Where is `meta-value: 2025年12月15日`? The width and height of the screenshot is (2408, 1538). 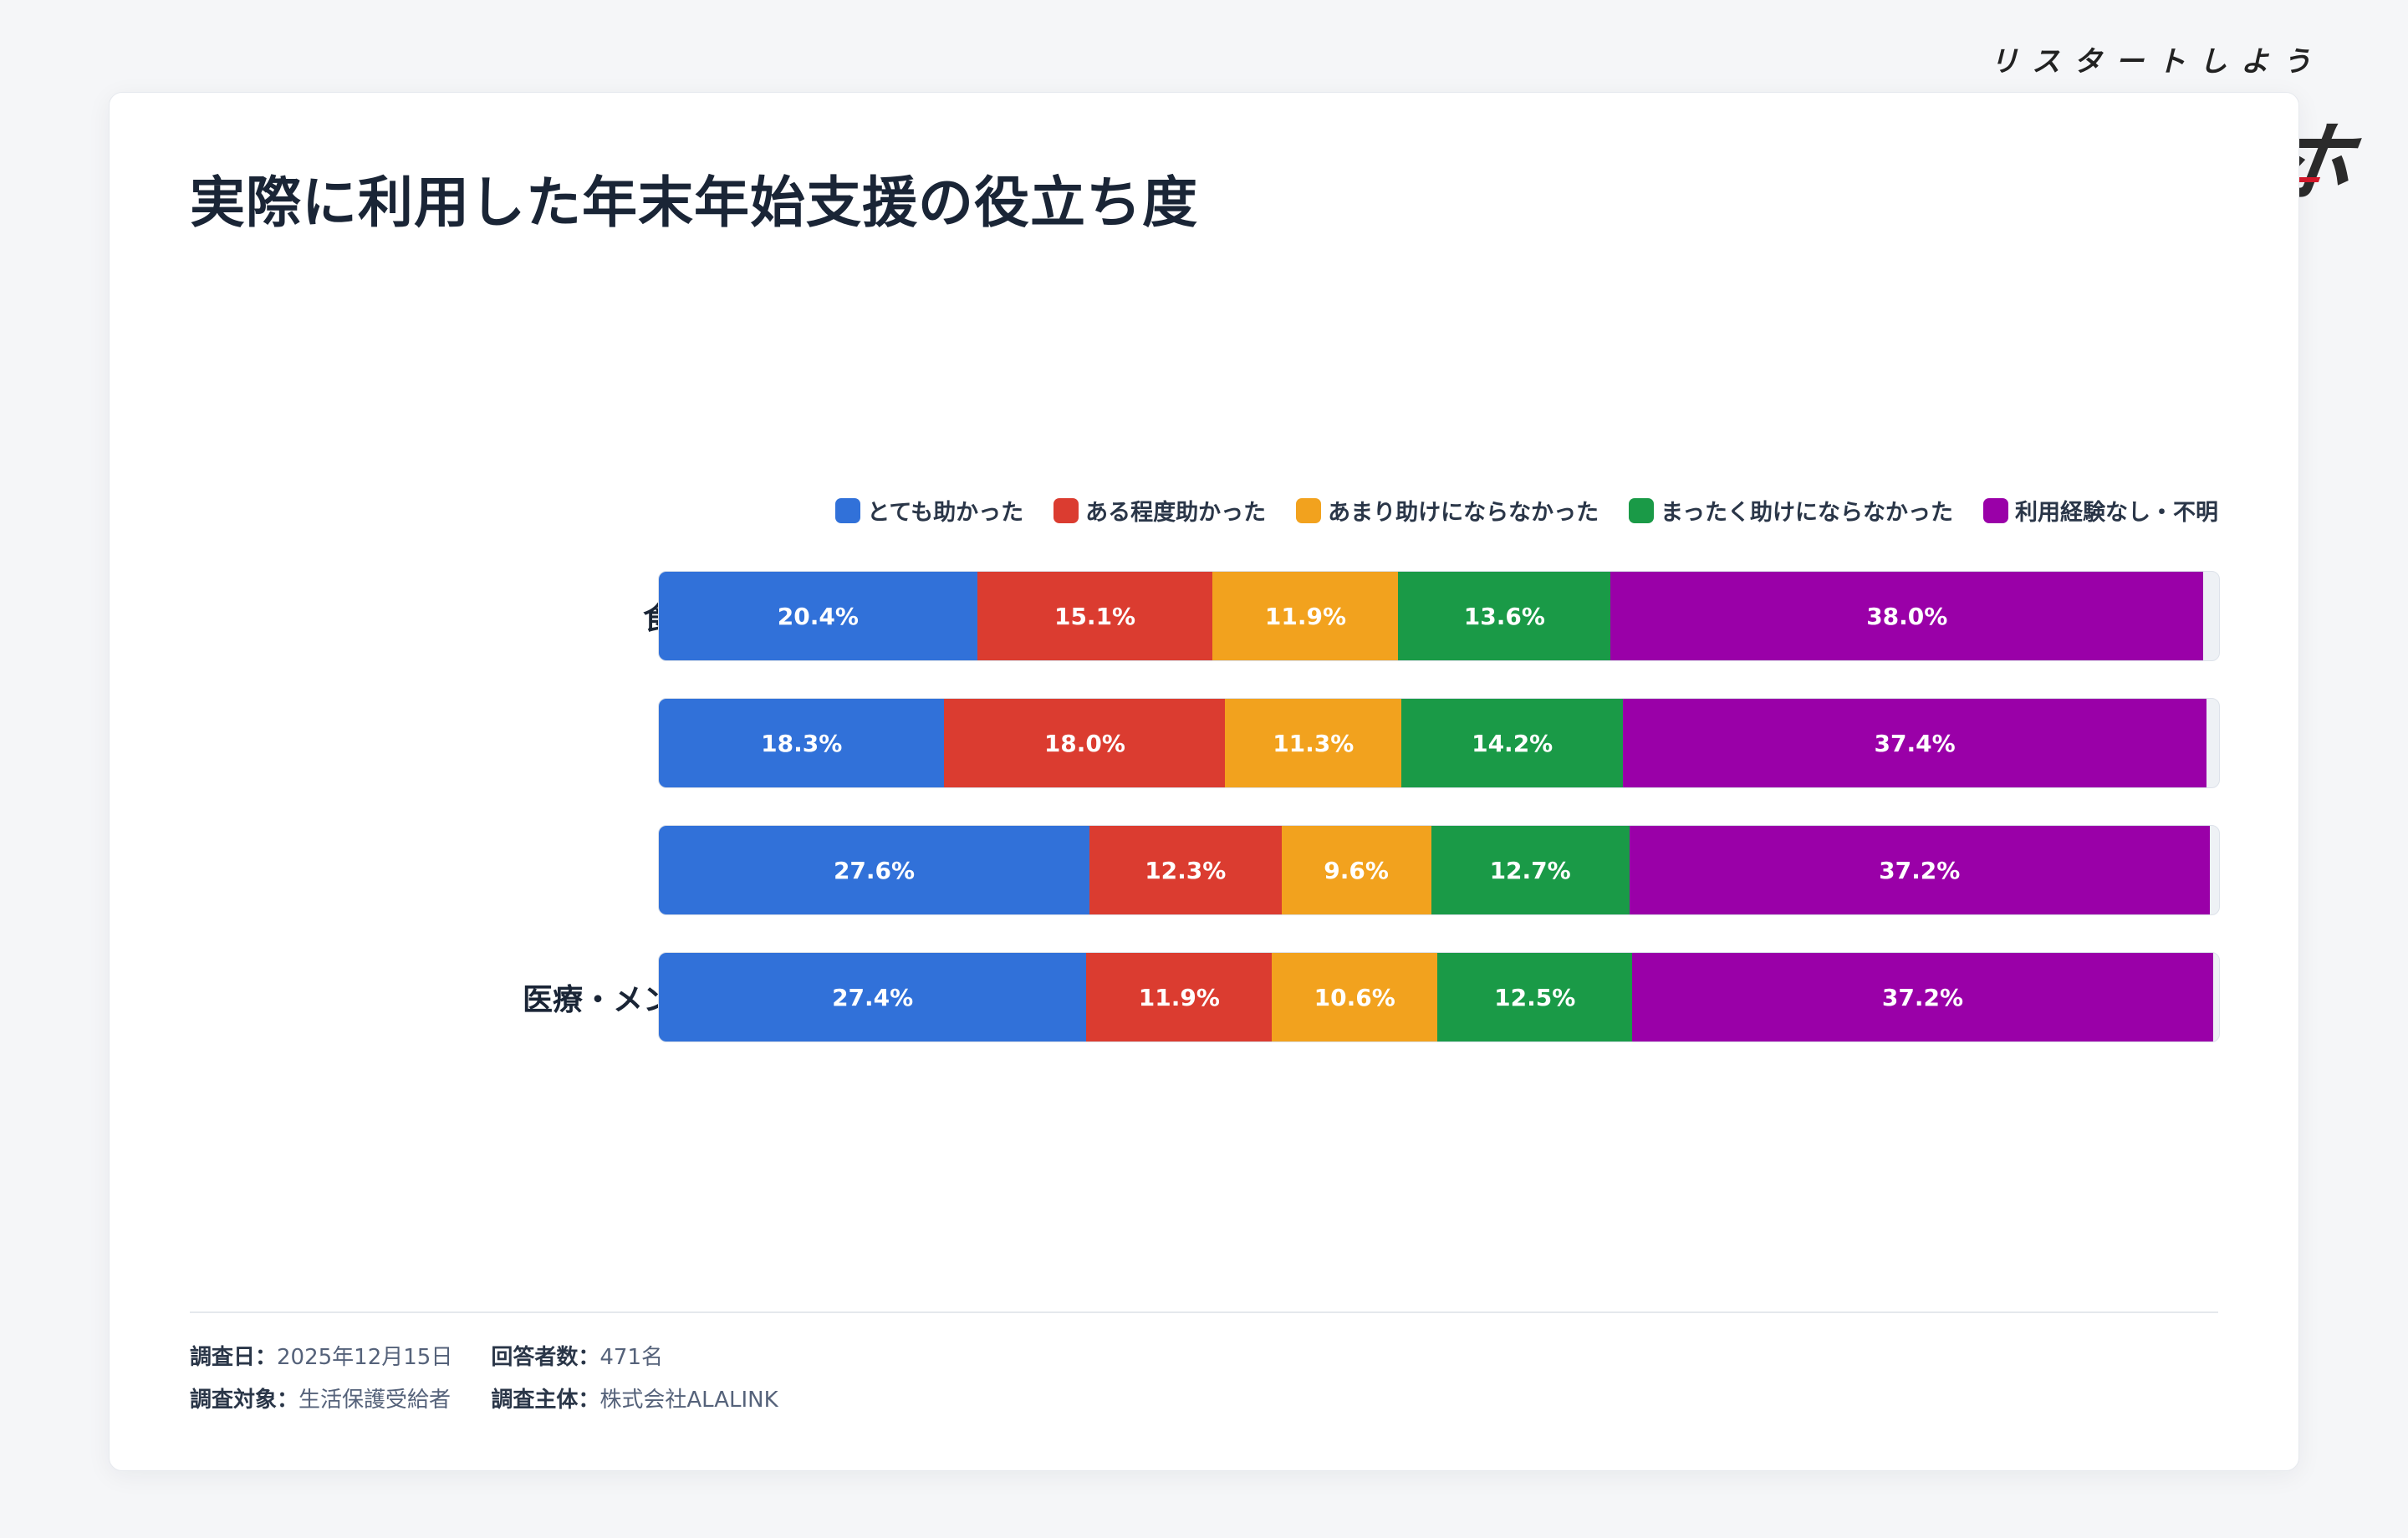
meta-value: 2025年12月15日 is located at coordinates (365, 1358).